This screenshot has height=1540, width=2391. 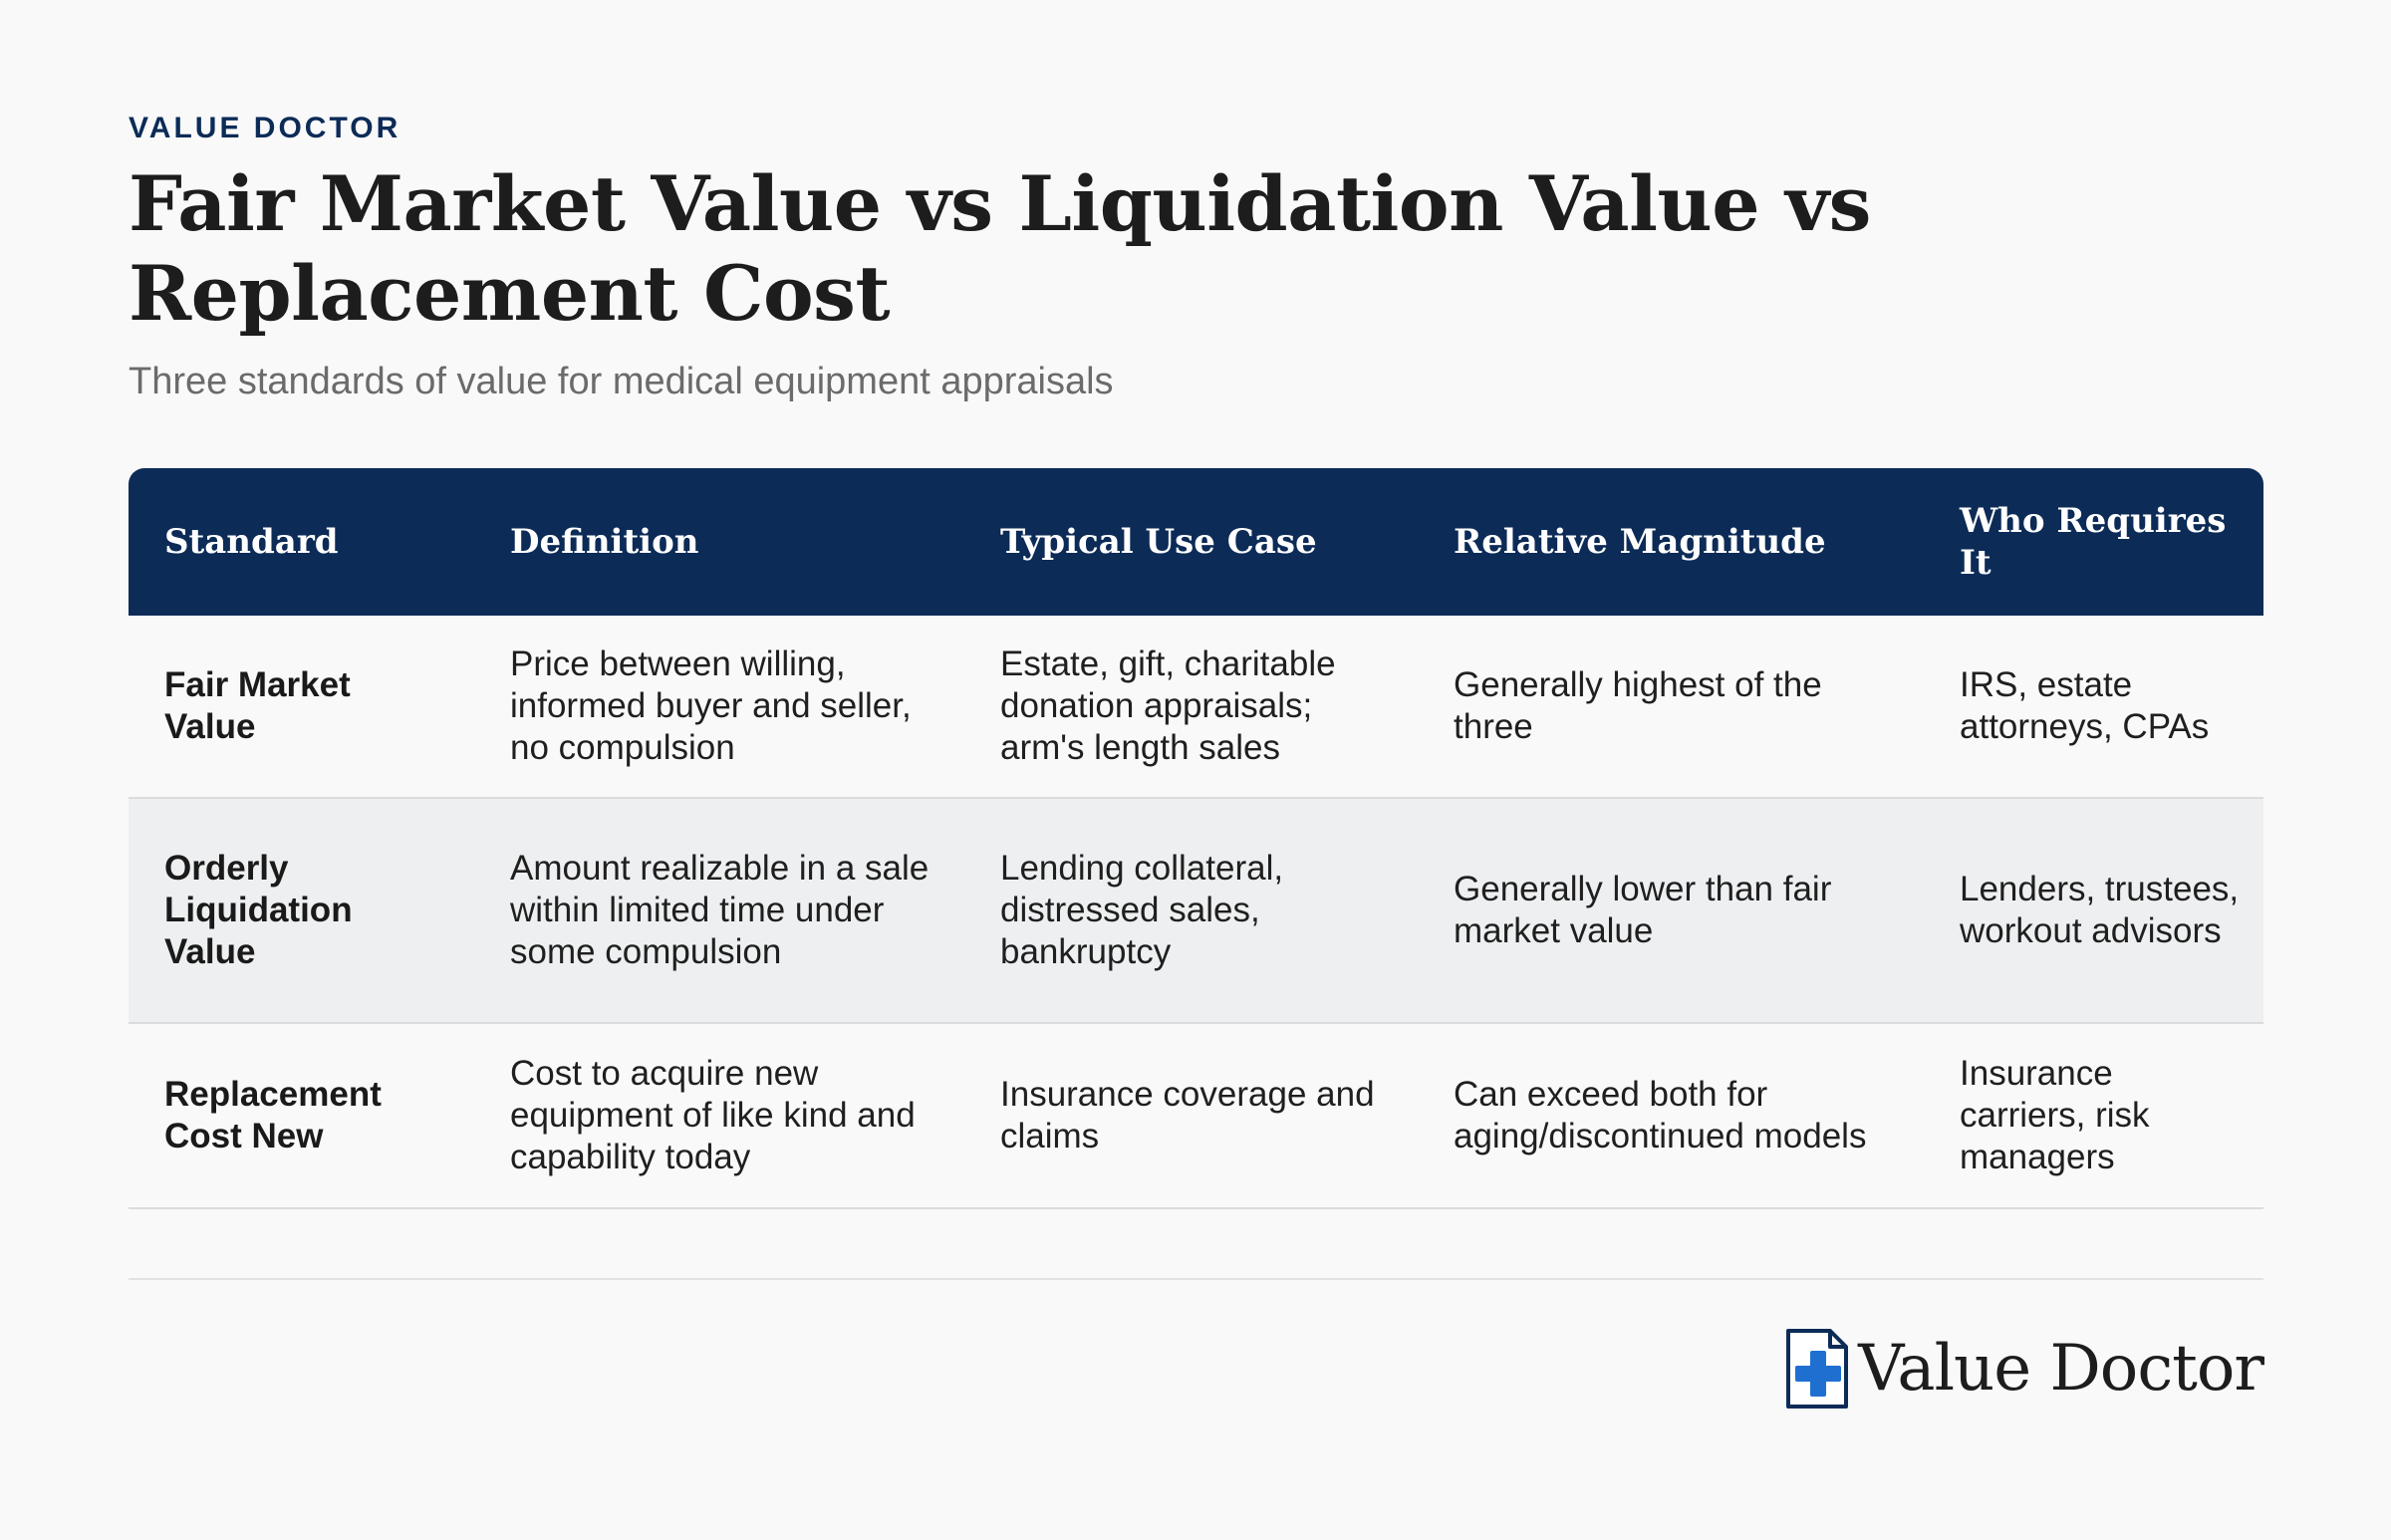 What do you see at coordinates (251, 542) in the screenshot?
I see `column-header-standard: Standard` at bounding box center [251, 542].